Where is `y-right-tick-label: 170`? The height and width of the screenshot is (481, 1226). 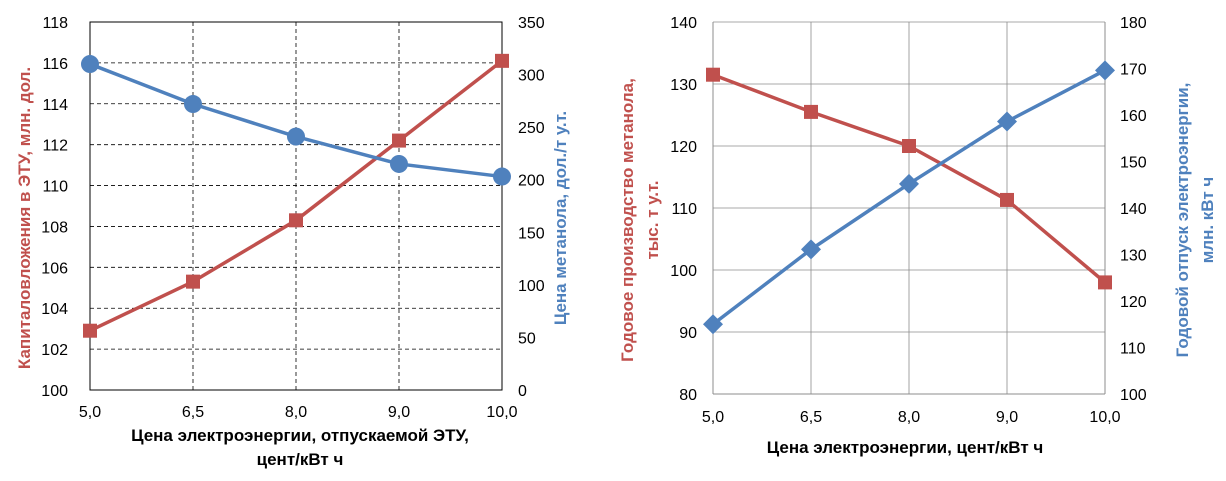 y-right-tick-label: 170 is located at coordinates (1133, 70).